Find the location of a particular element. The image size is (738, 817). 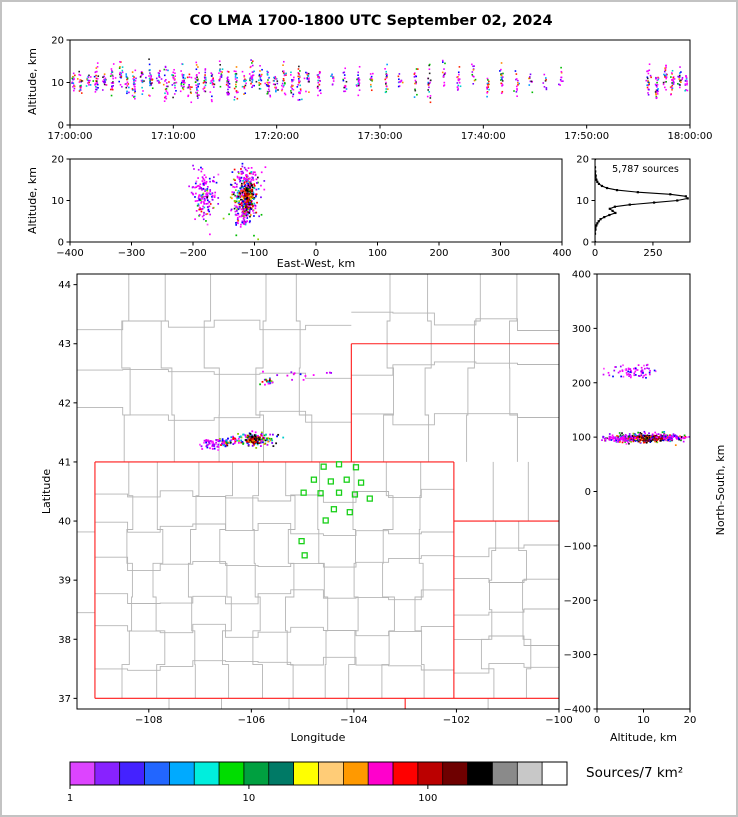

plan-view-points is located at coordinates (266, 410).